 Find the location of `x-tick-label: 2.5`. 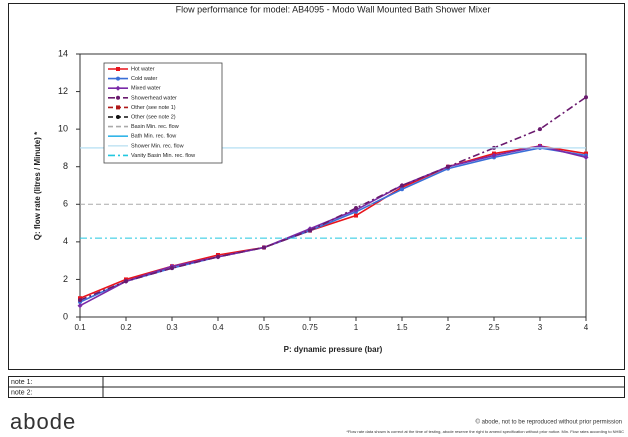

x-tick-label: 2.5 is located at coordinates (494, 327).